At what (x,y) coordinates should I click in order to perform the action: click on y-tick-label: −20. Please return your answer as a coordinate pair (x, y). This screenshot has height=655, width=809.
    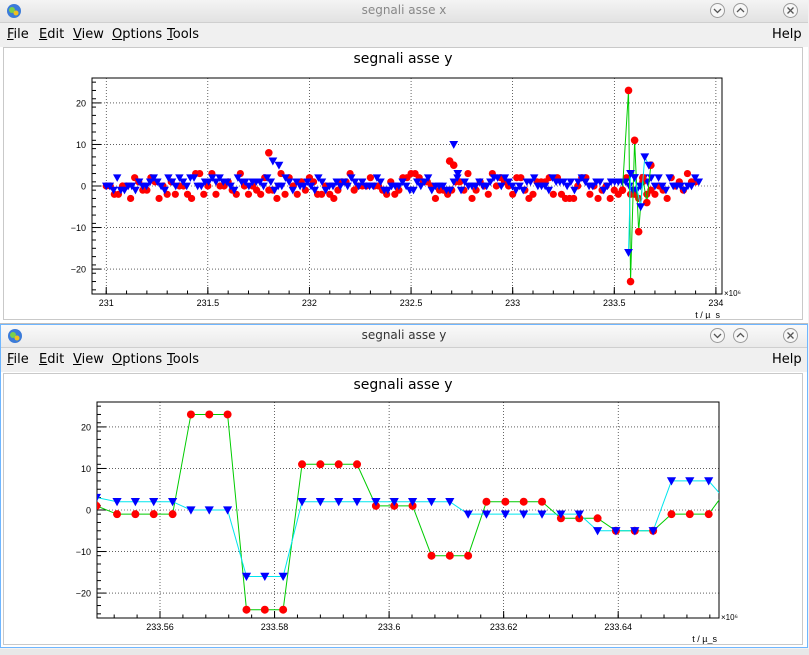
    Looking at the image, I should click on (83, 594).